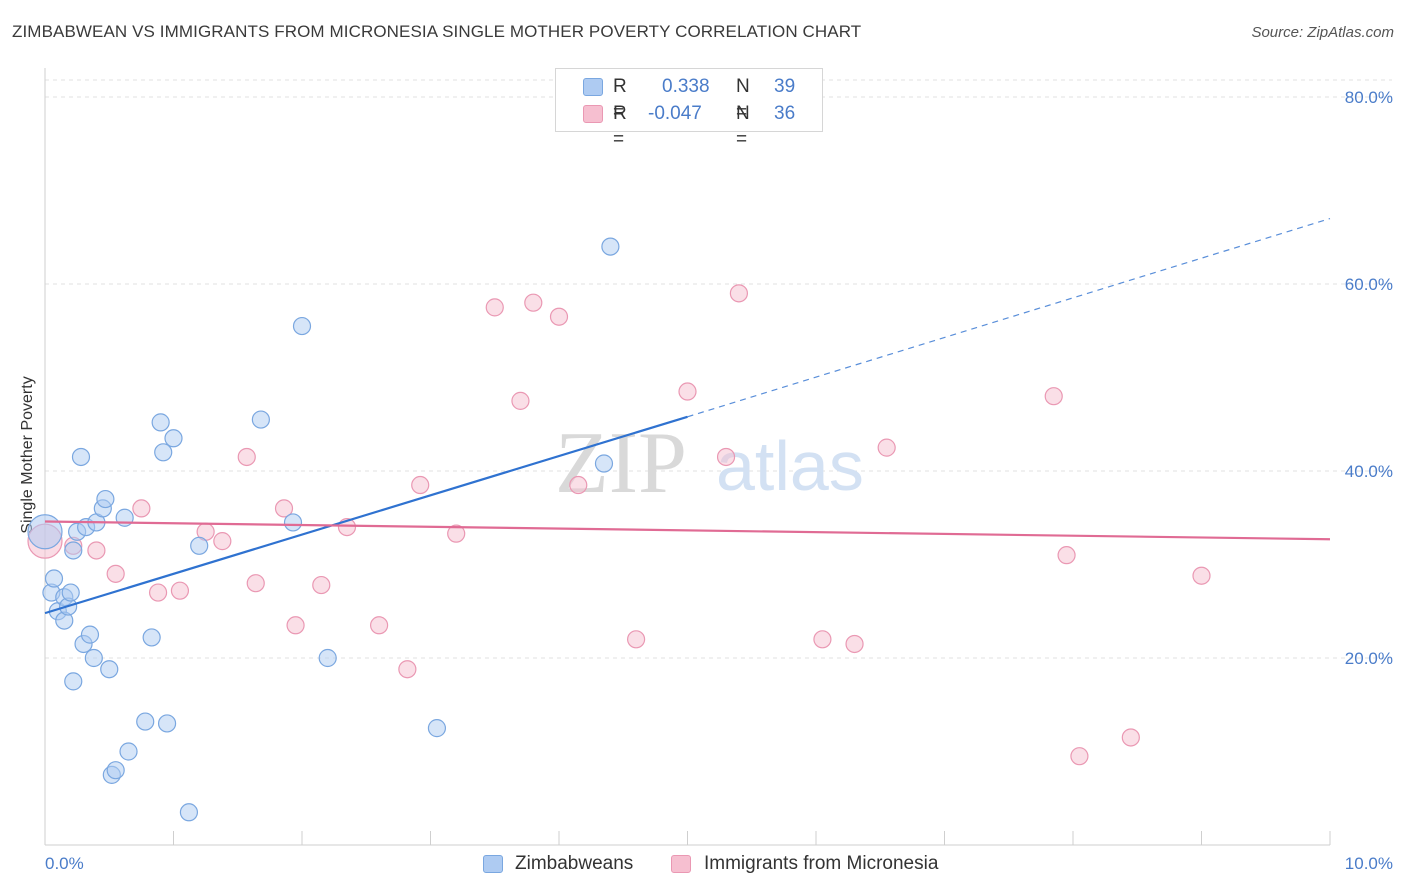  What do you see at coordinates (821, 863) in the screenshot?
I see `legend-label: Immigrants from Micronesia` at bounding box center [821, 863].